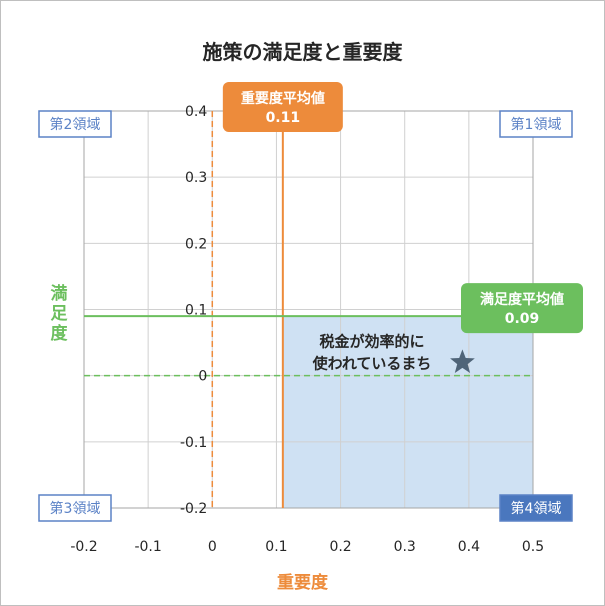 Image resolution: width=605 pixels, height=606 pixels. I want to click on y-tick-label-3: 0.1, so click(196, 311).